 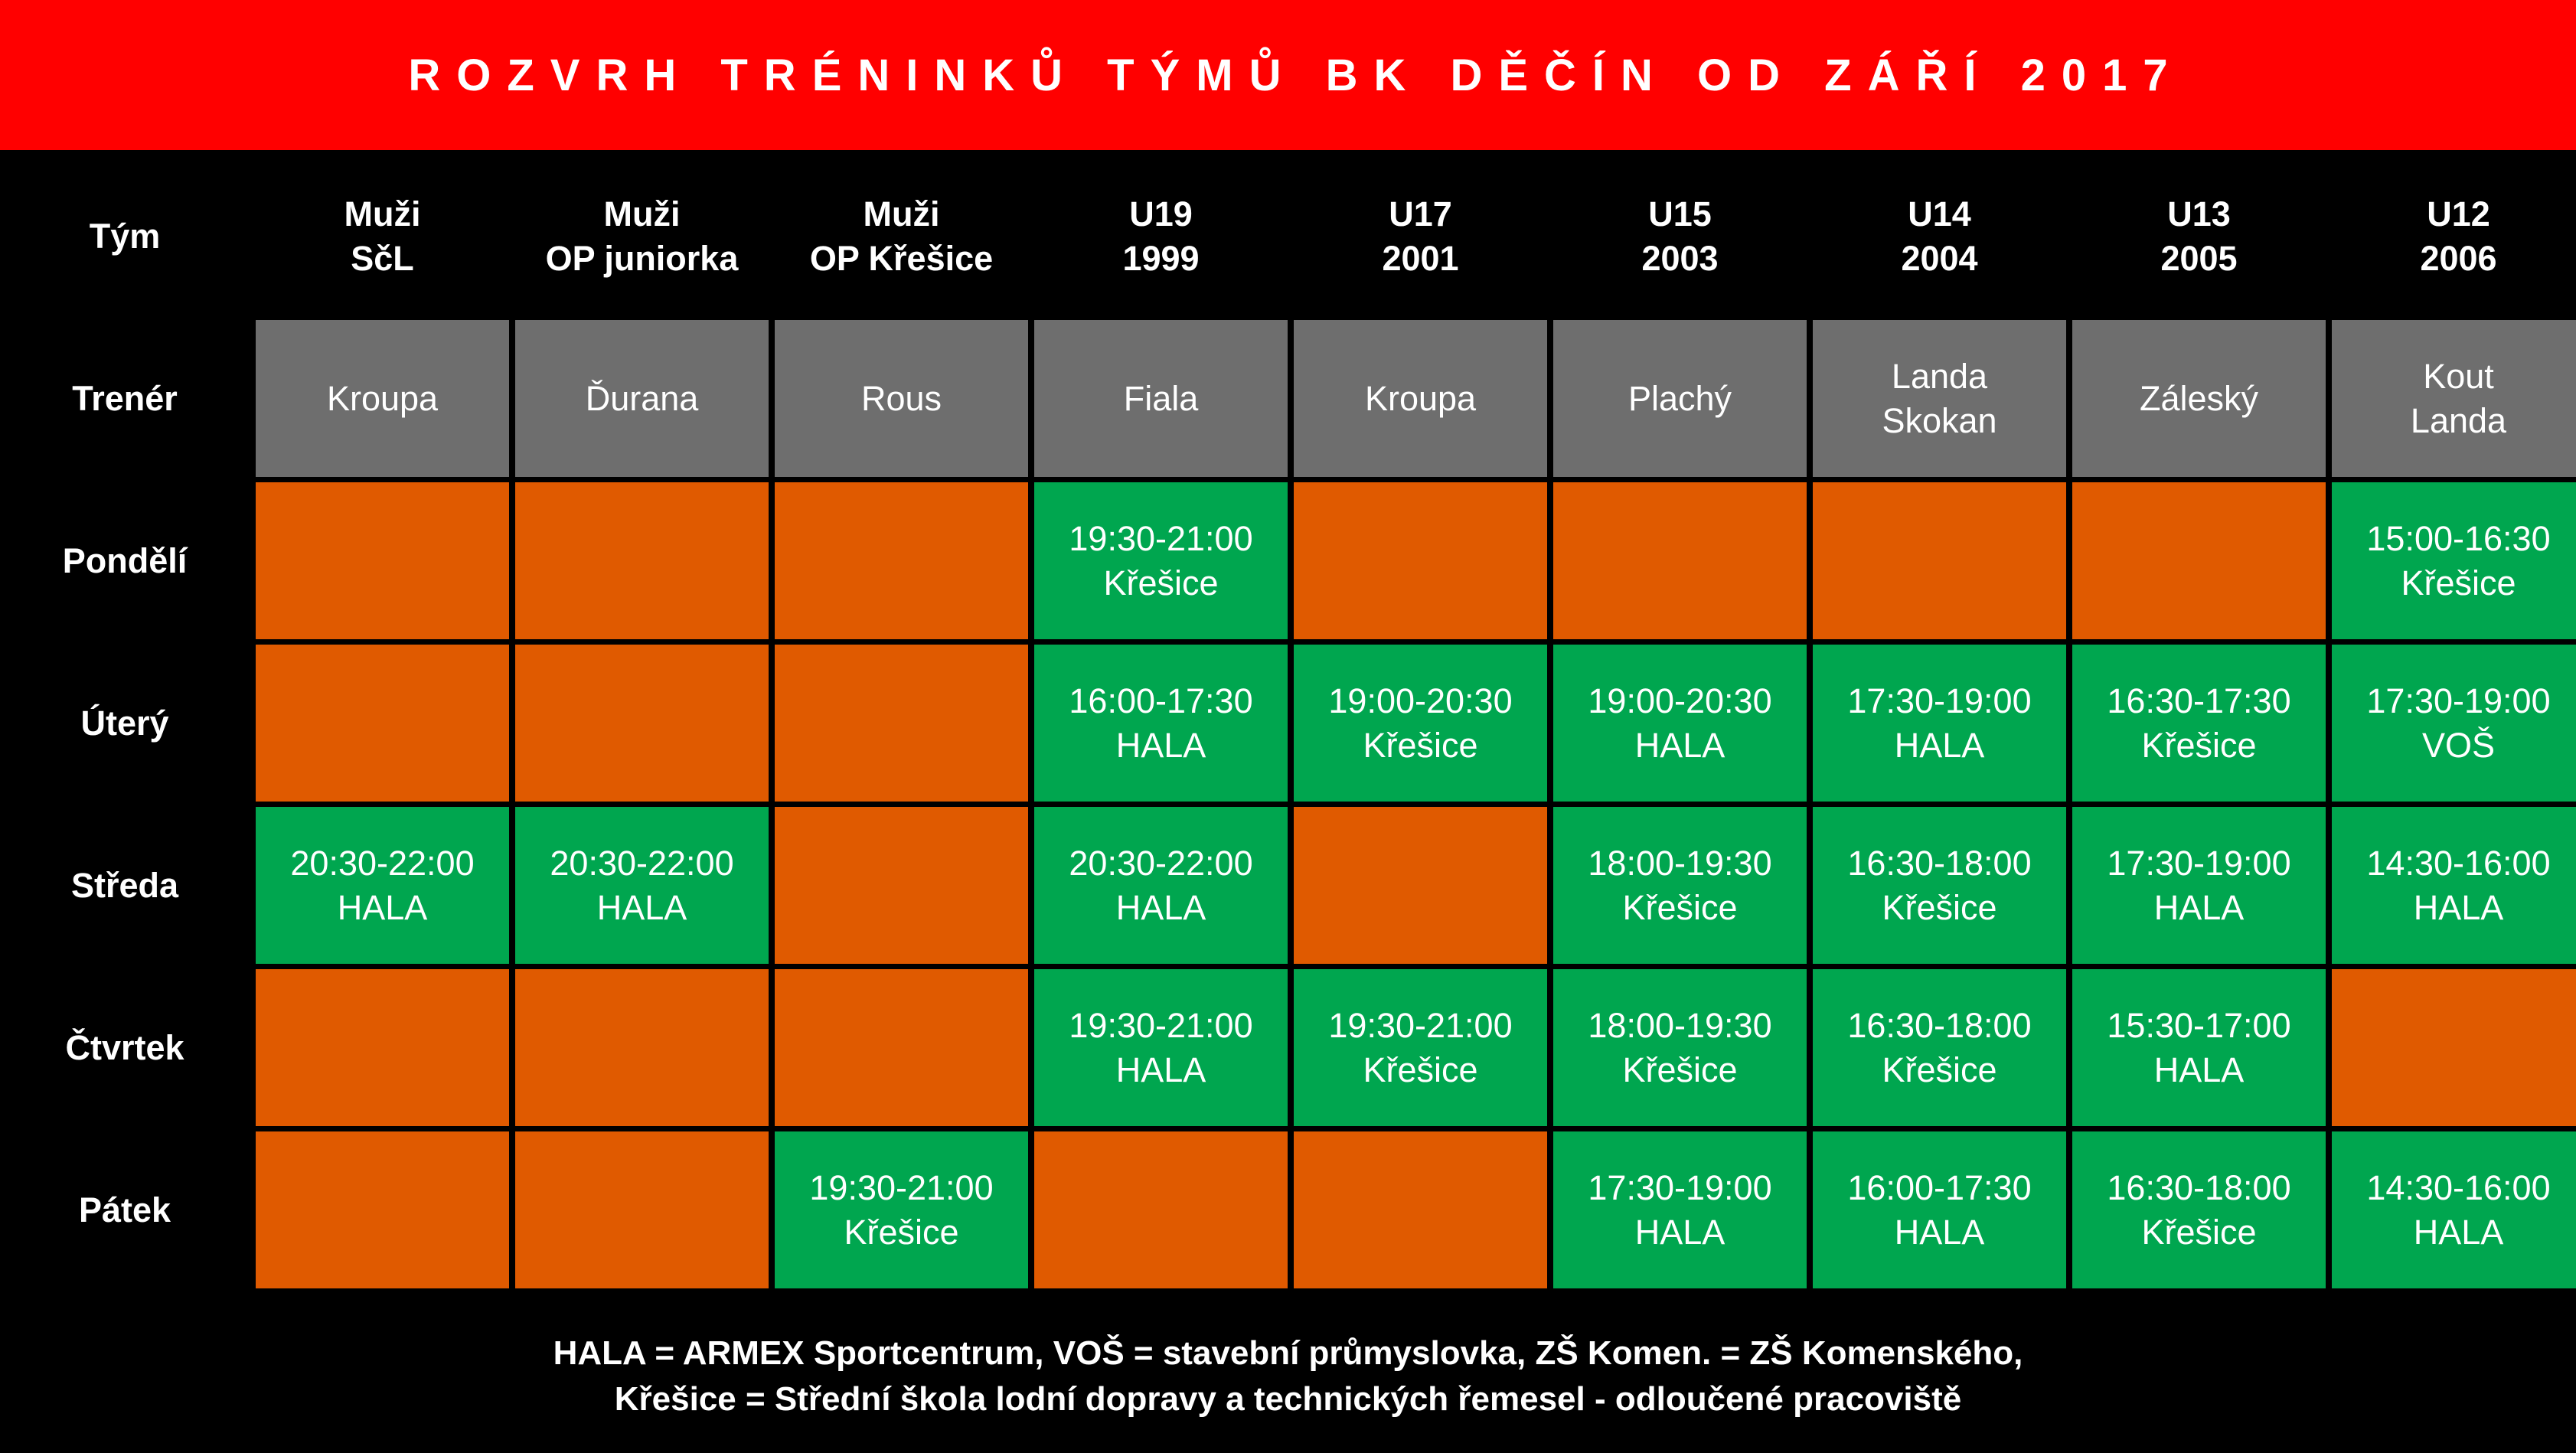 What do you see at coordinates (1939, 213) in the screenshot?
I see `team-name: U14` at bounding box center [1939, 213].